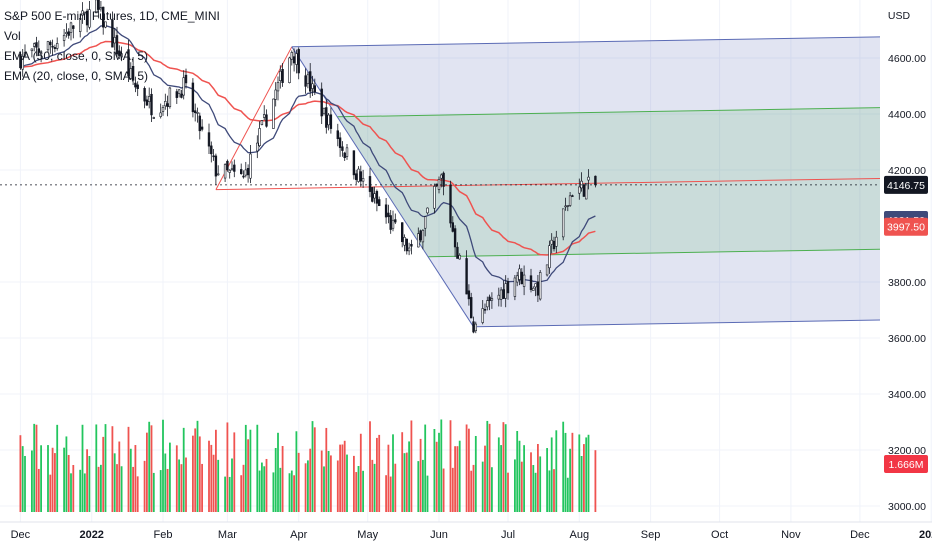 The width and height of the screenshot is (932, 555). What do you see at coordinates (76, 76) in the screenshot?
I see `legend-ema20: EMA (20, close, 0, SMA, 5)` at bounding box center [76, 76].